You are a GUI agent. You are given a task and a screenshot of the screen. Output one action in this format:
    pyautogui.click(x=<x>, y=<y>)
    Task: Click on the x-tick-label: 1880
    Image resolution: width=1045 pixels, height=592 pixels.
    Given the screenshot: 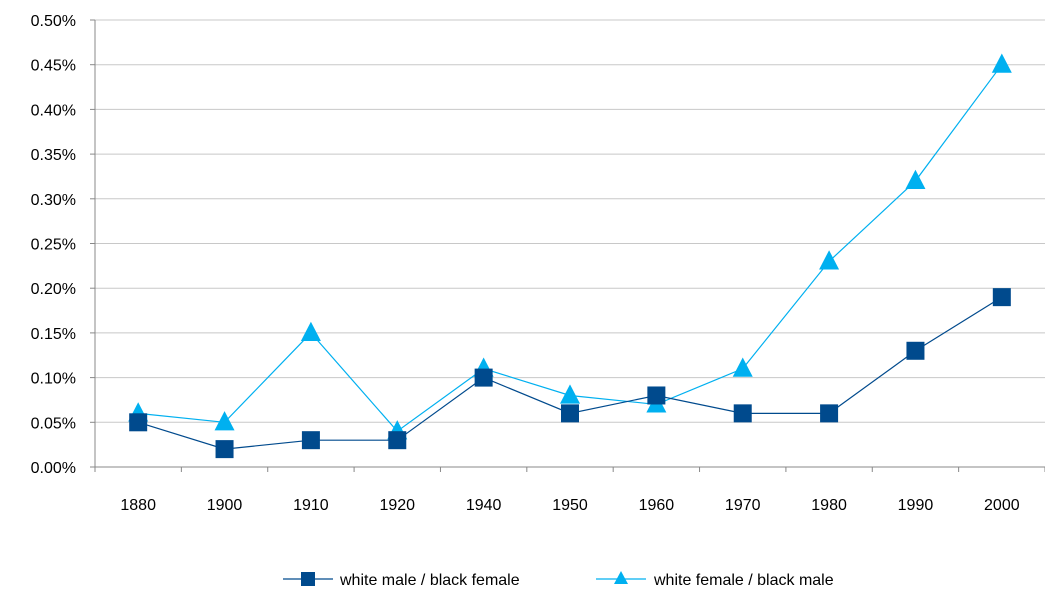 What is the action you would take?
    pyautogui.click(x=138, y=505)
    